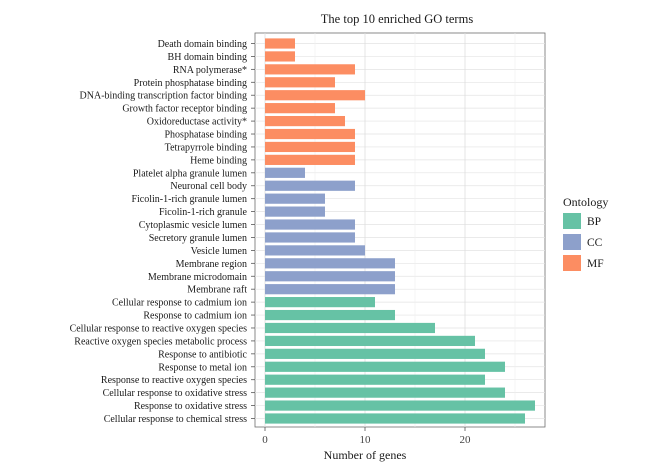 The image size is (663, 464). What do you see at coordinates (175, 419) in the screenshot?
I see `category-label: Cellular response to chemical stress` at bounding box center [175, 419].